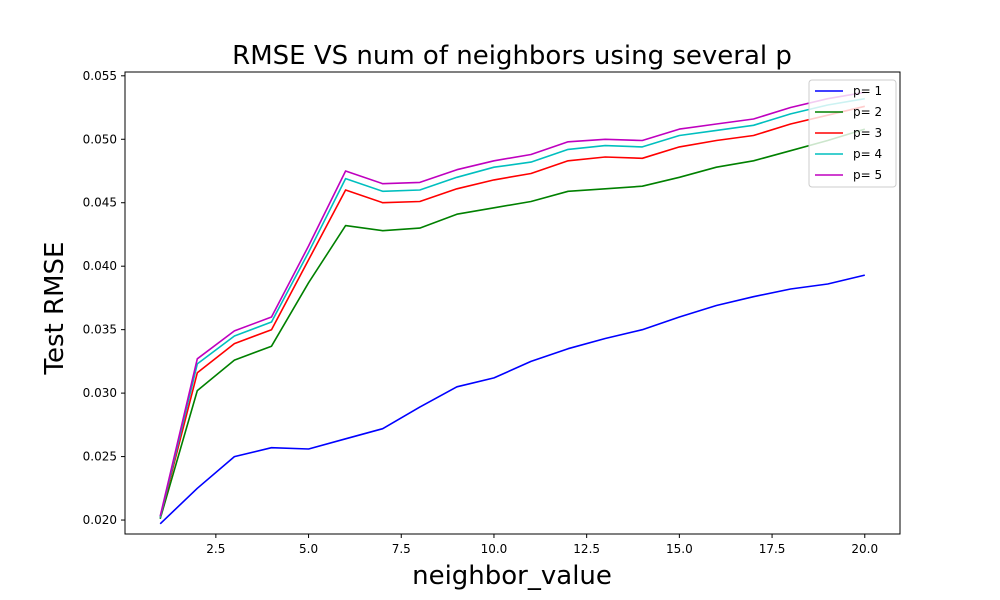 This screenshot has width=1000, height=600. What do you see at coordinates (867, 112) in the screenshot?
I see `legend-label: p= 2` at bounding box center [867, 112].